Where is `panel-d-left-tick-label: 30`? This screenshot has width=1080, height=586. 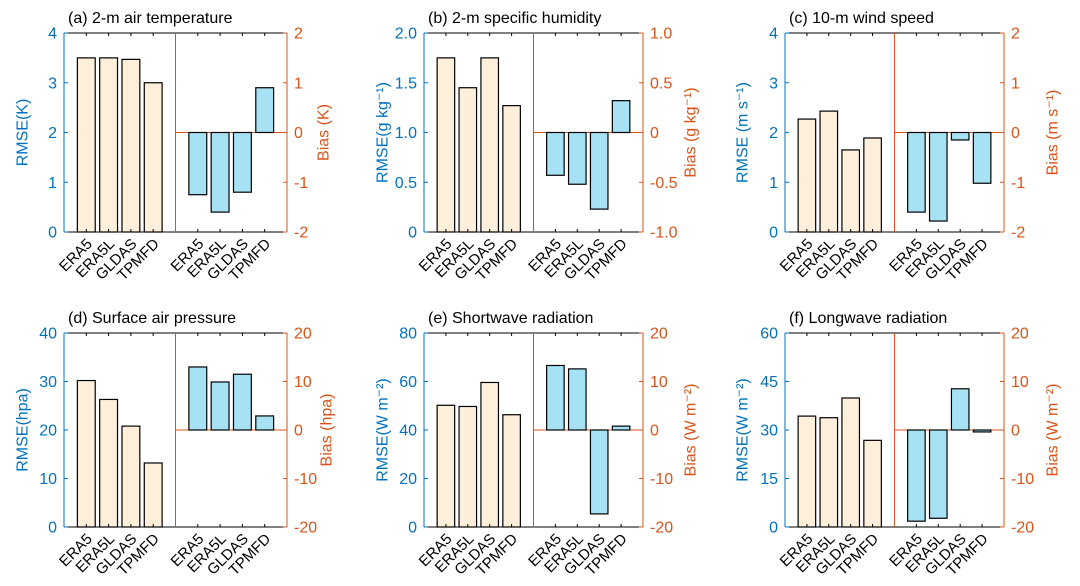
panel-d-left-tick-label: 30 is located at coordinates (48, 382).